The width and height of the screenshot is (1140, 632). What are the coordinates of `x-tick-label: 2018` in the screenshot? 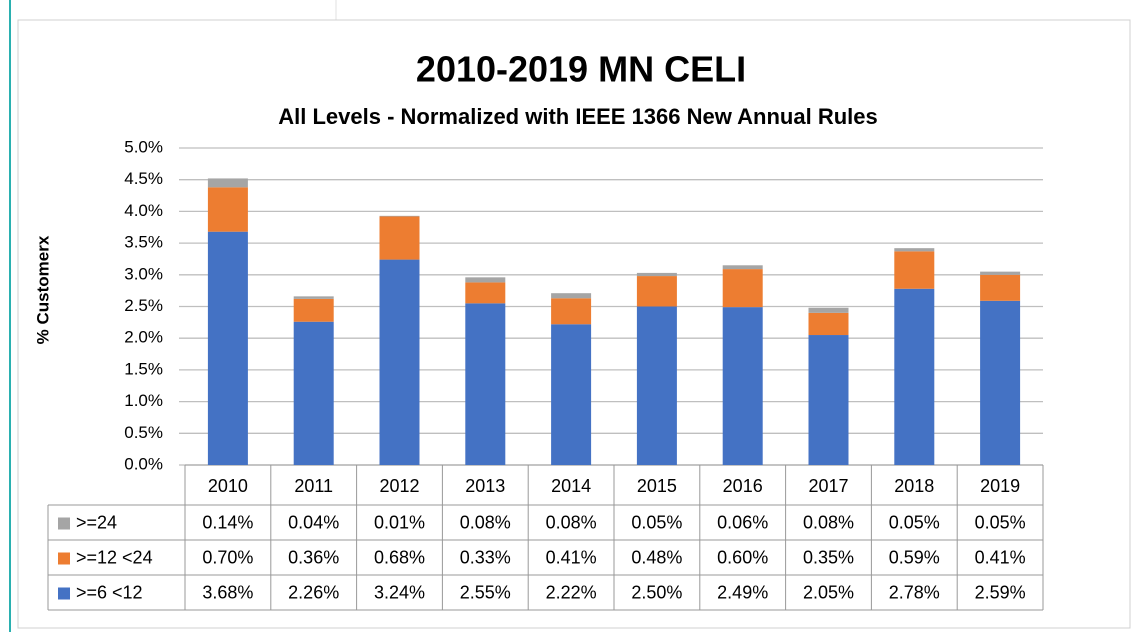 It's located at (914, 486).